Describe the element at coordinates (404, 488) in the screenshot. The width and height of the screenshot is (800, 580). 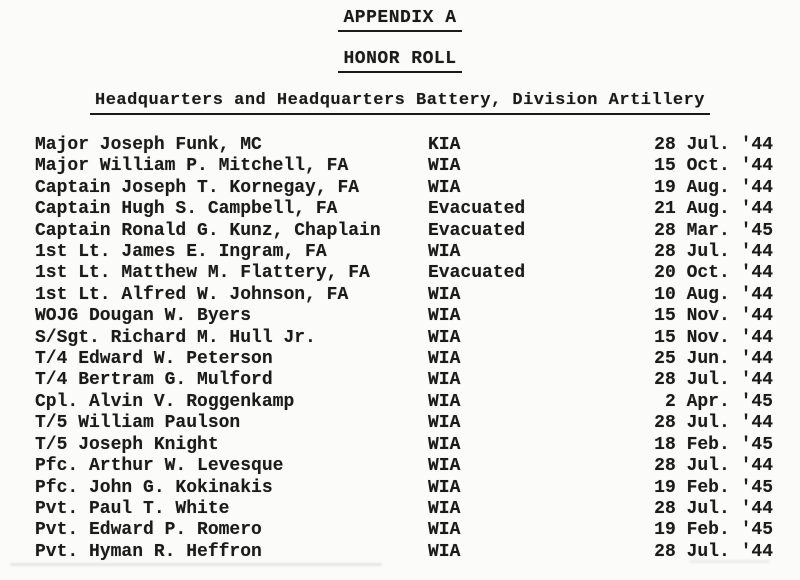
I see `roster-row: Pfc. John G. Kokinakis WIA 19 Feb. '45` at that location.